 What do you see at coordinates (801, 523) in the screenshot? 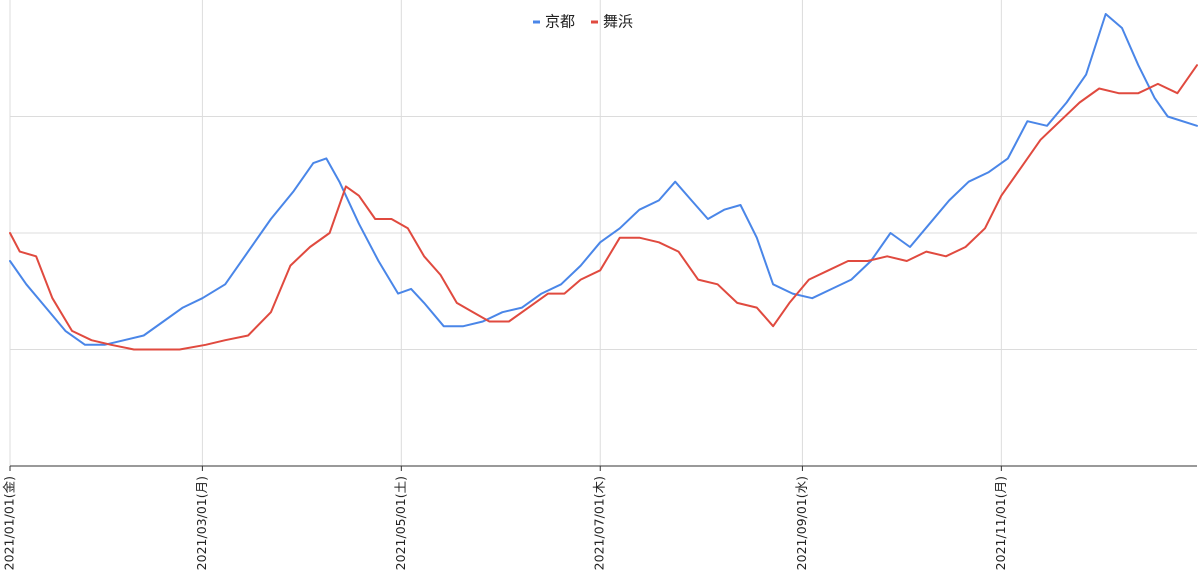
I see `x-tick-label: 2021/09/01(水)` at bounding box center [801, 523].